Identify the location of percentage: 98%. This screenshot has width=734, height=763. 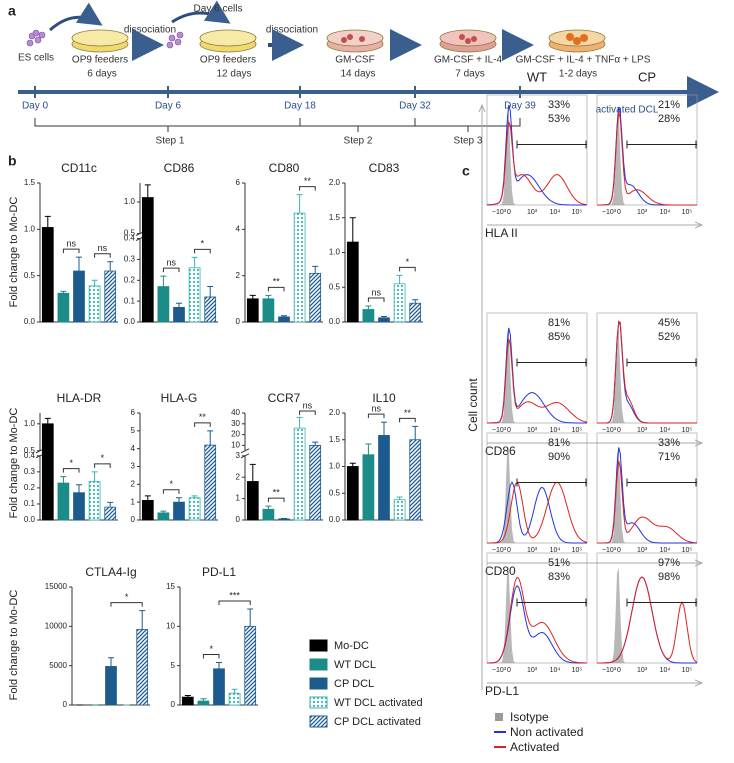
(669, 577).